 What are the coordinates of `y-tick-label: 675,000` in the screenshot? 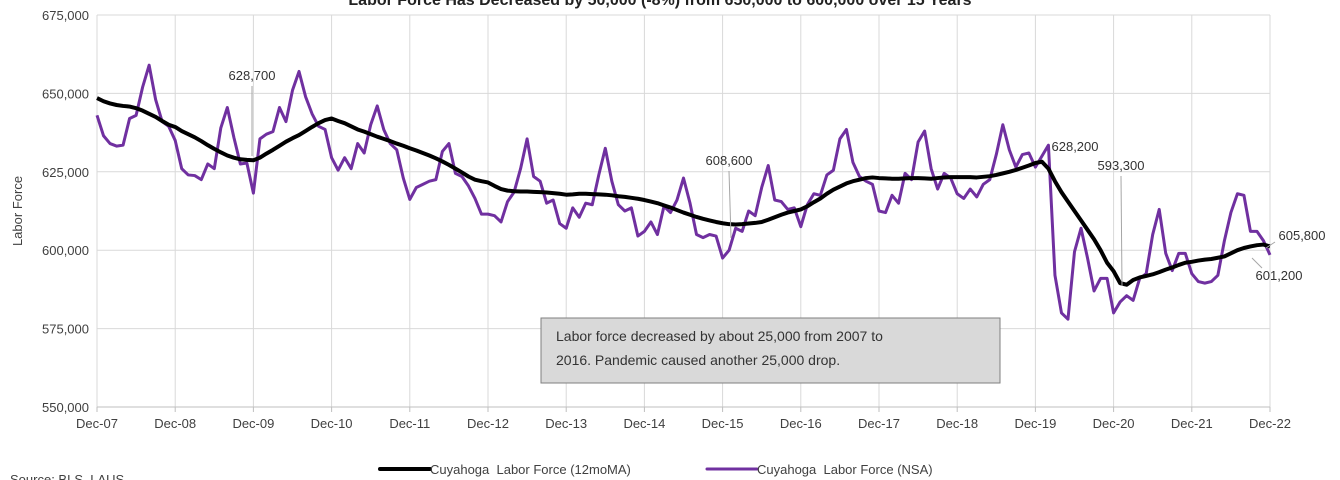 It's located at (65, 15).